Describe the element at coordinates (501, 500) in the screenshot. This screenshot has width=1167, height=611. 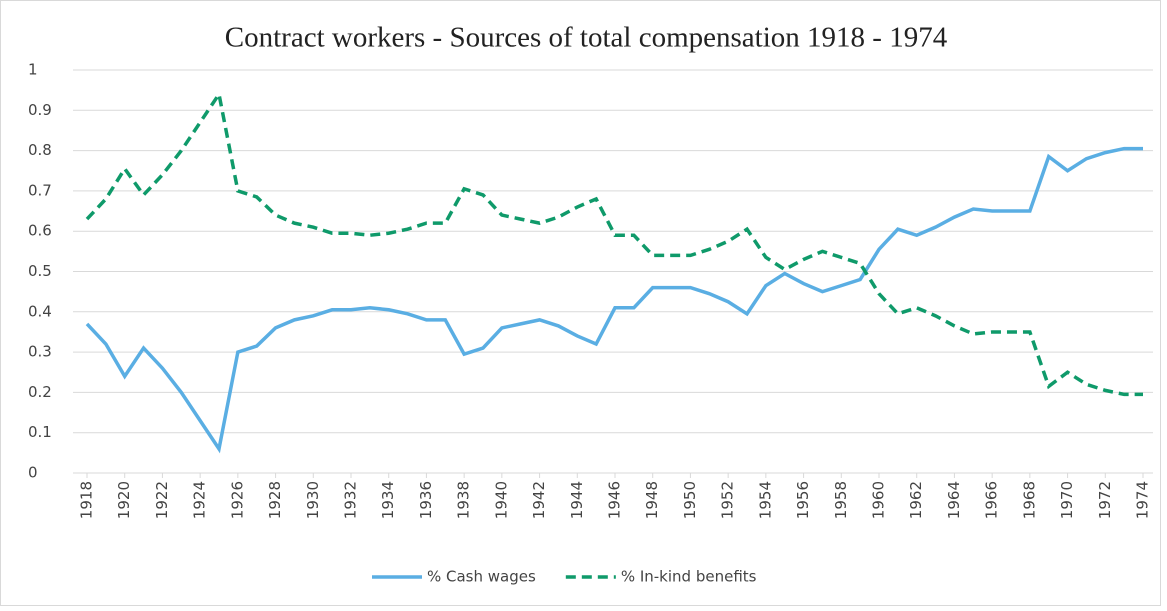
I see `x-tick-label: 1940` at that location.